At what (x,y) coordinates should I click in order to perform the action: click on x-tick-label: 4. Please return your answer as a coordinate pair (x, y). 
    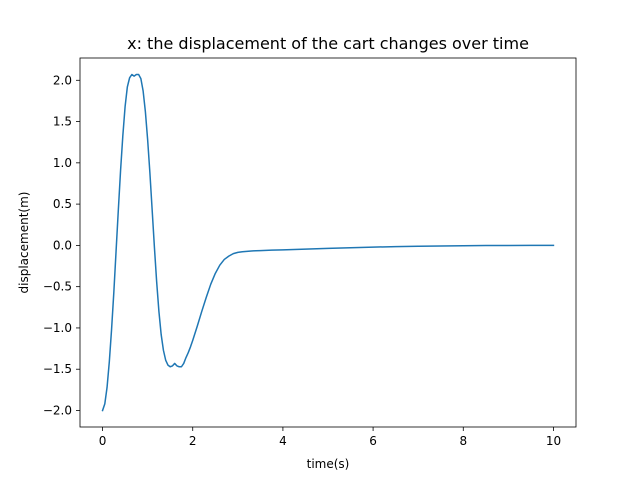
    Looking at the image, I should click on (283, 441).